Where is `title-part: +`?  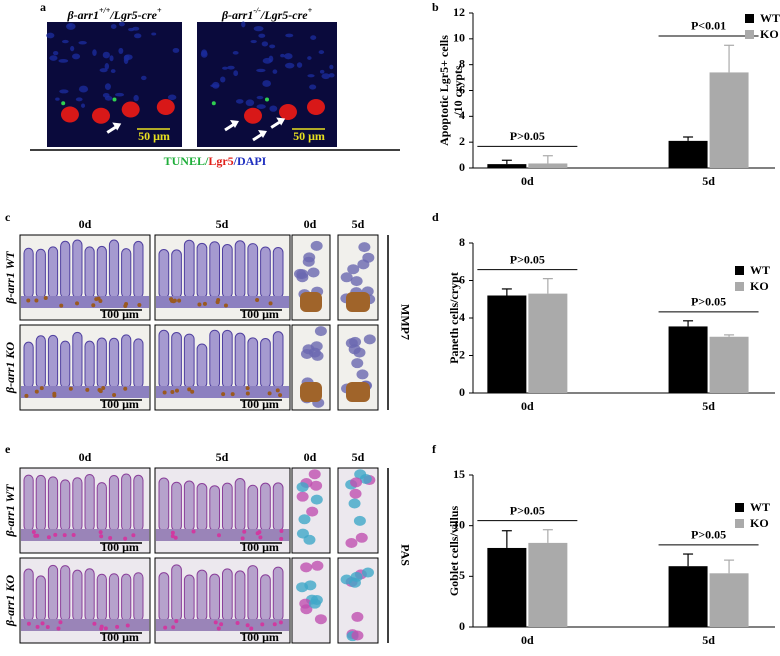 title-part: + is located at coordinates (310, 10).